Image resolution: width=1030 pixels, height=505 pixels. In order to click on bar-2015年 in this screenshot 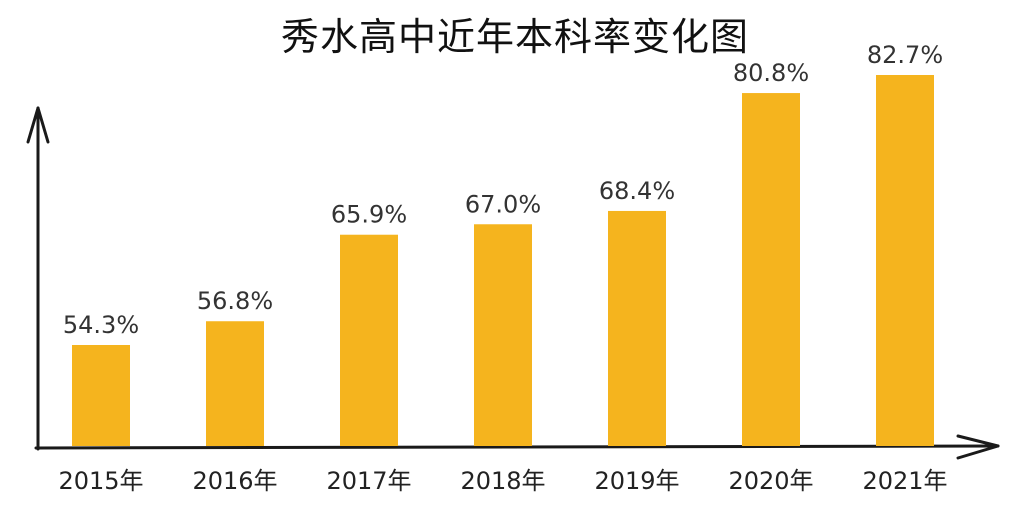, I will do `click(101, 395)`.